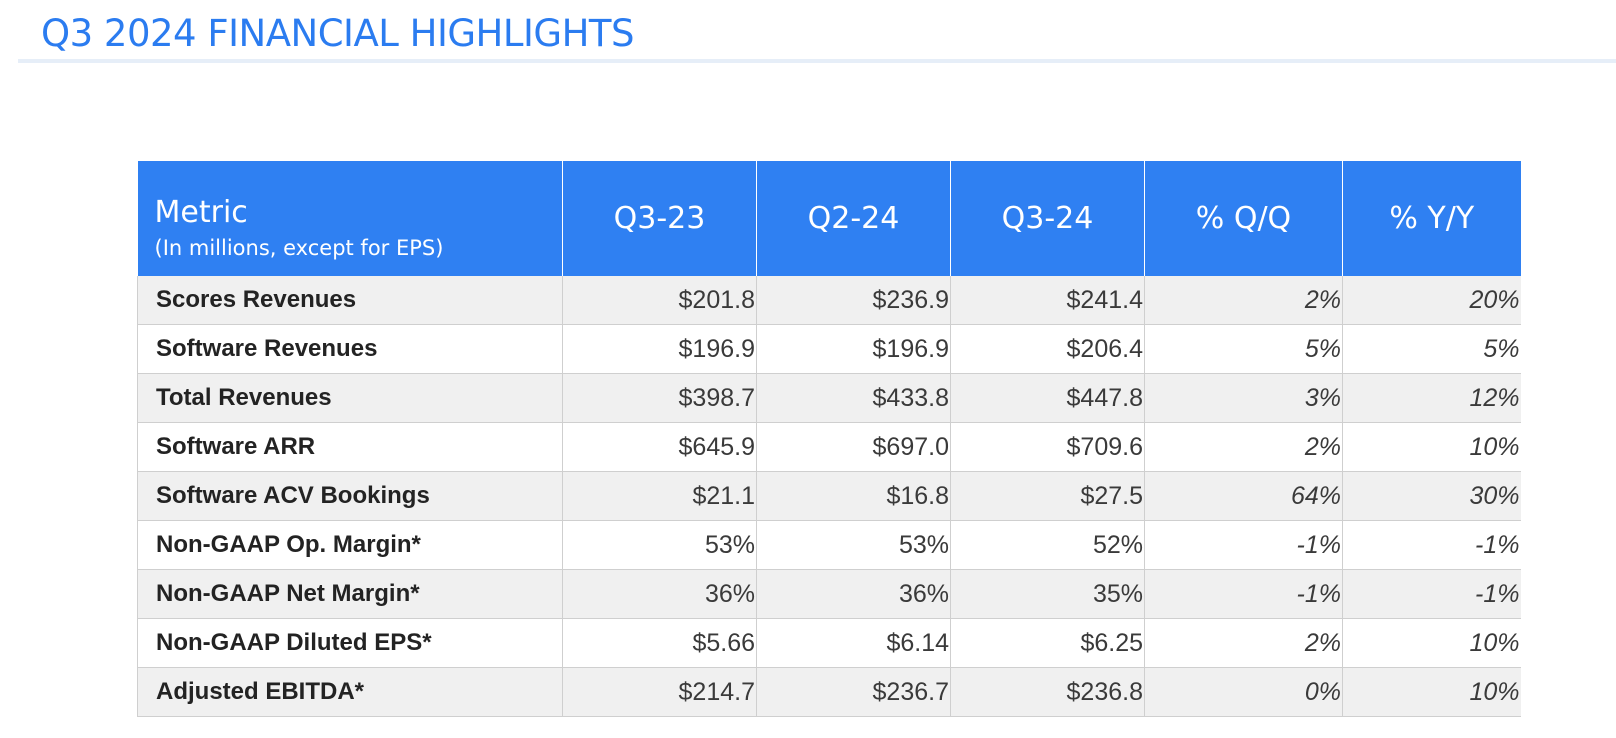  What do you see at coordinates (350, 218) in the screenshot?
I see `metric-column-header: Metric (In millions, except for EPS)` at bounding box center [350, 218].